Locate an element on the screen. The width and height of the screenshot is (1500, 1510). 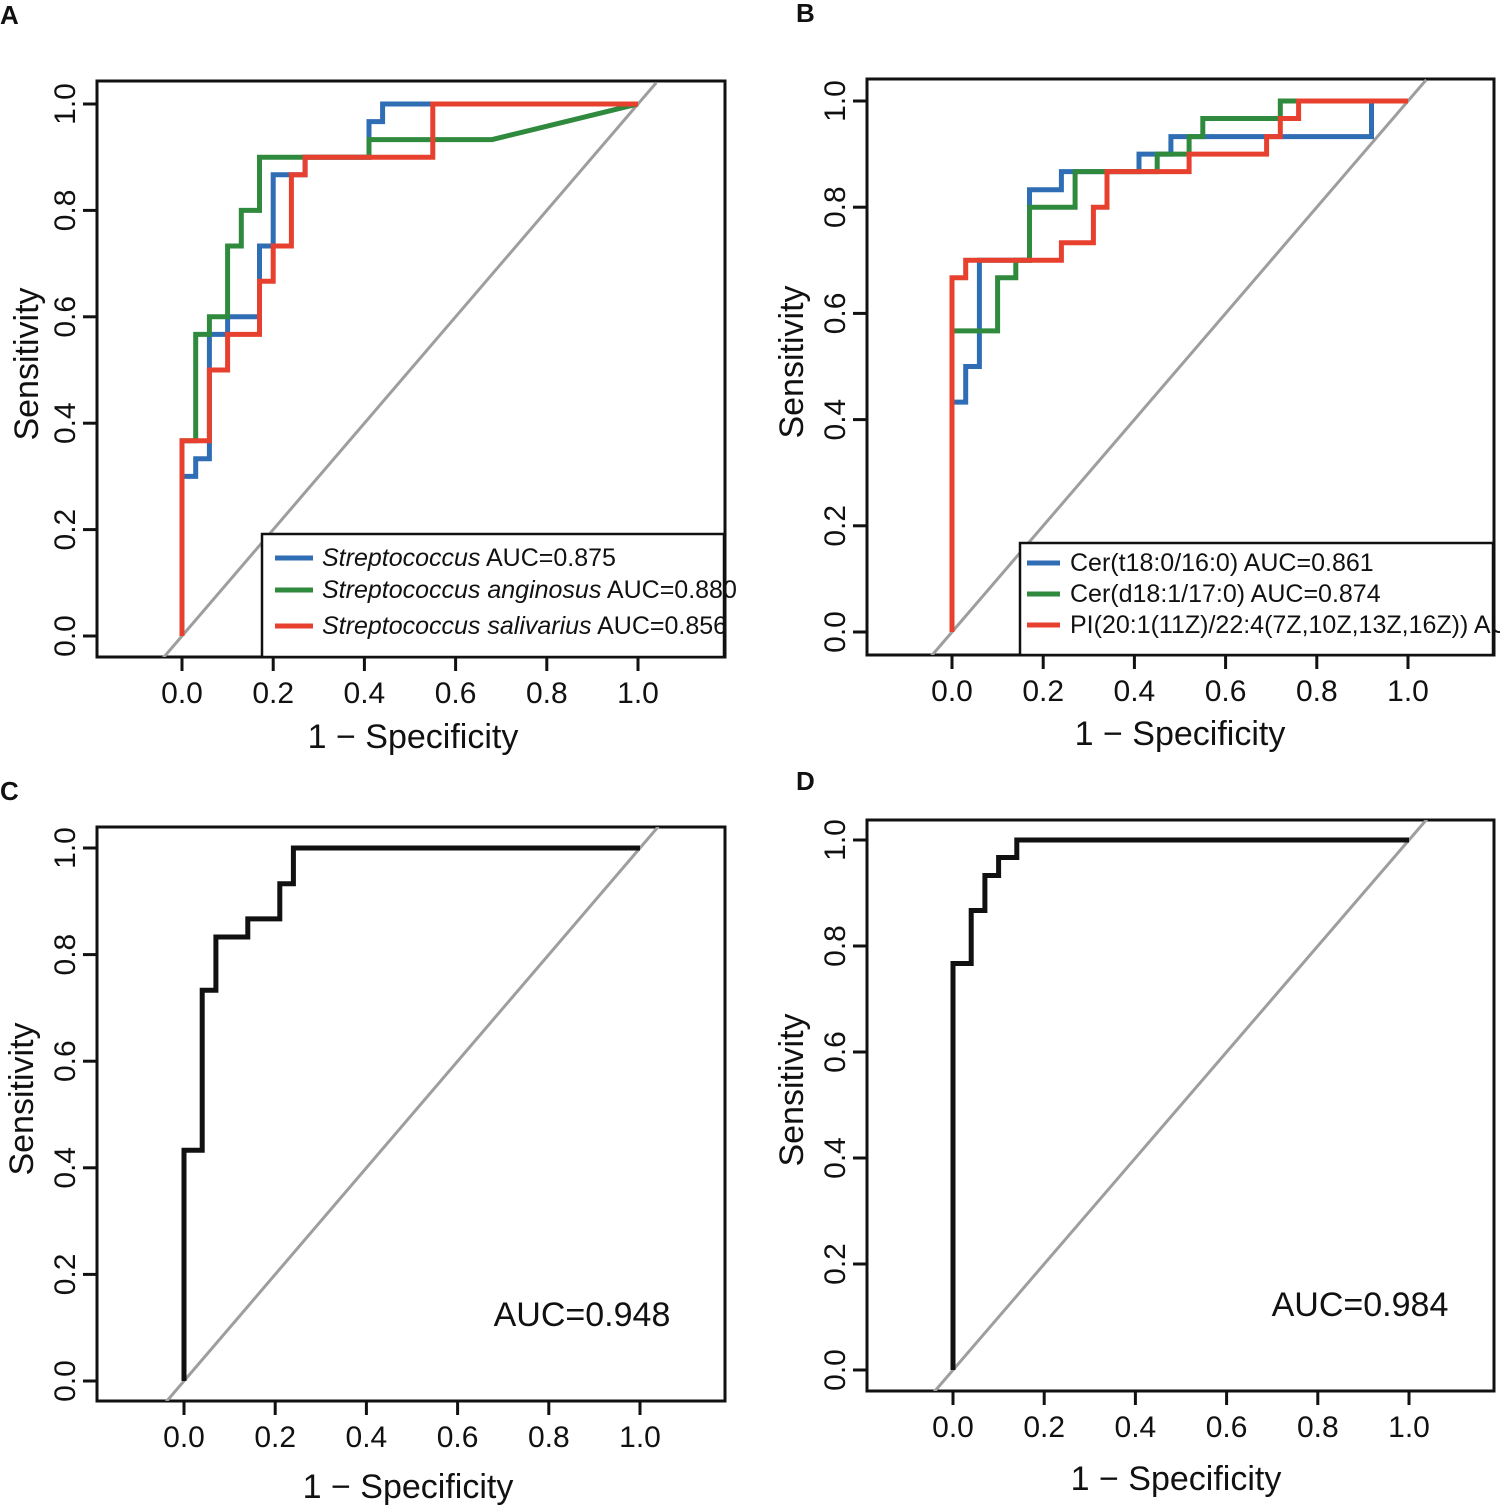
legend-entry: Streptococcus salivarius AUC=0.856 is located at coordinates (524, 626).